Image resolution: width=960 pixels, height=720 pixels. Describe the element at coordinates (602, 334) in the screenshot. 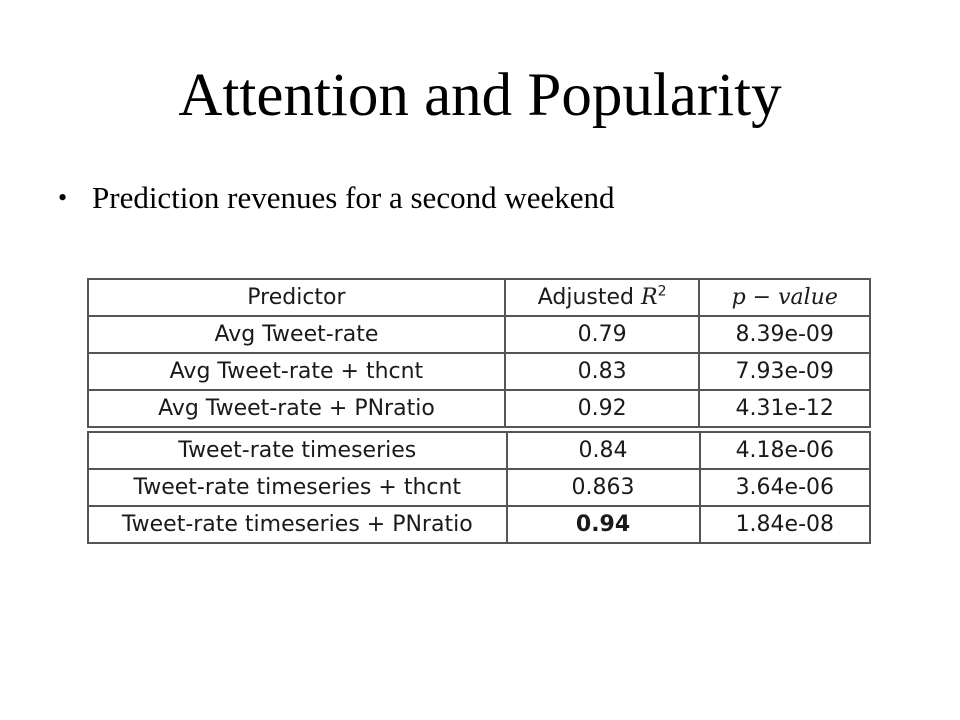

I see `row-adjusted-r2: 0.79` at that location.